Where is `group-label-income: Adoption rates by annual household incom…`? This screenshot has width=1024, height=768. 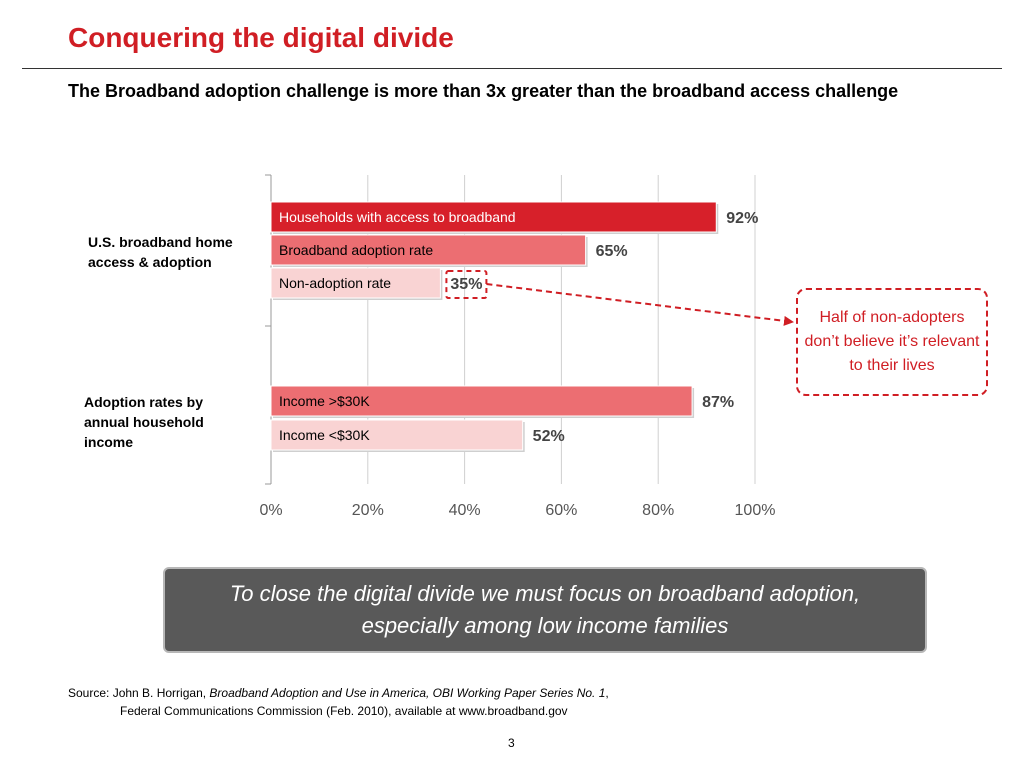
group-label-income: Adoption rates by annual household incom… is located at coordinates (144, 422).